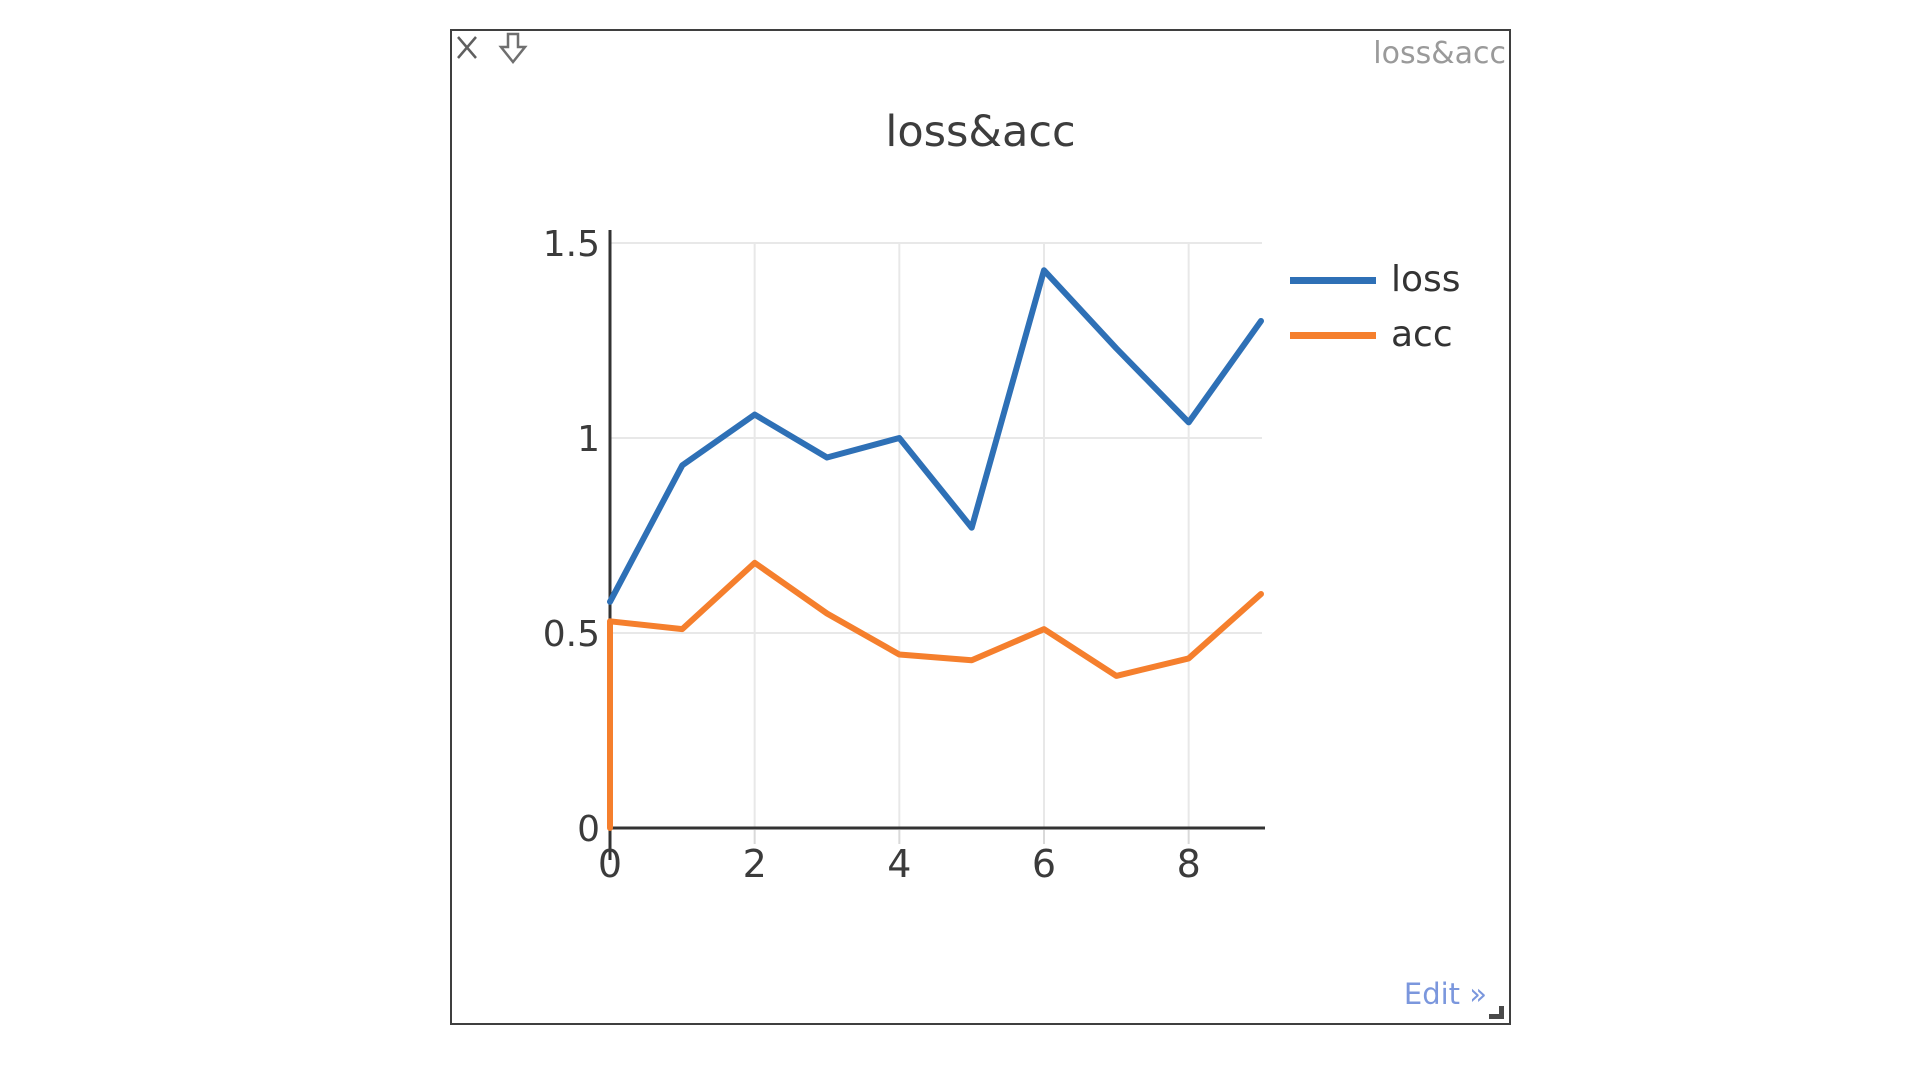 This screenshot has height=1075, width=1920. I want to click on legend-item-acc: acc, so click(1375, 335).